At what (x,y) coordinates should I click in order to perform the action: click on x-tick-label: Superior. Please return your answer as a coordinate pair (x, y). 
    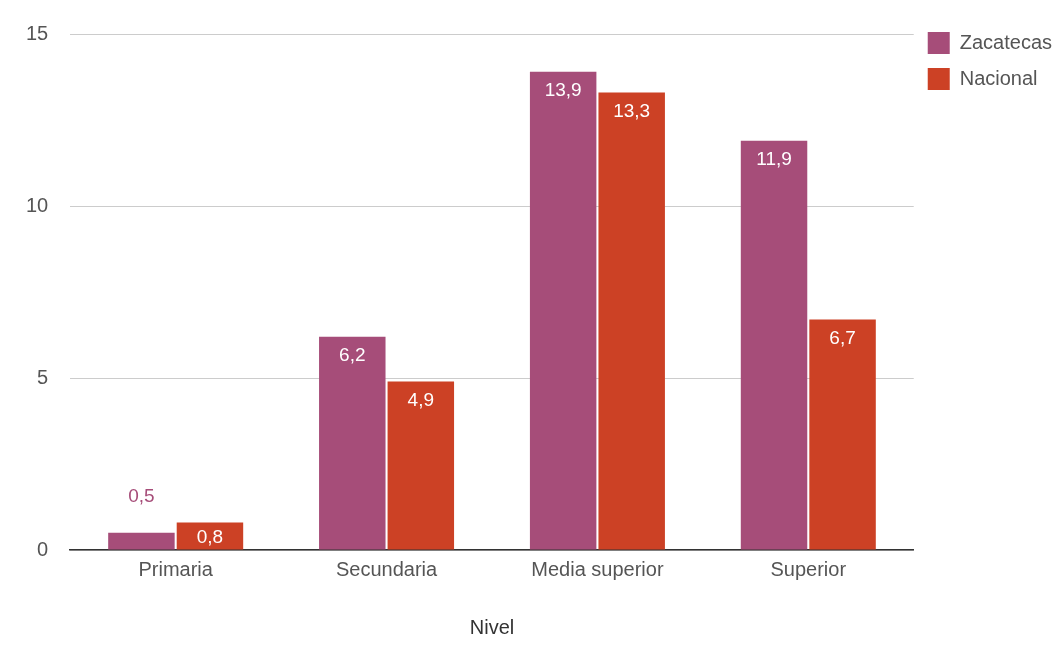
    Looking at the image, I should click on (808, 568).